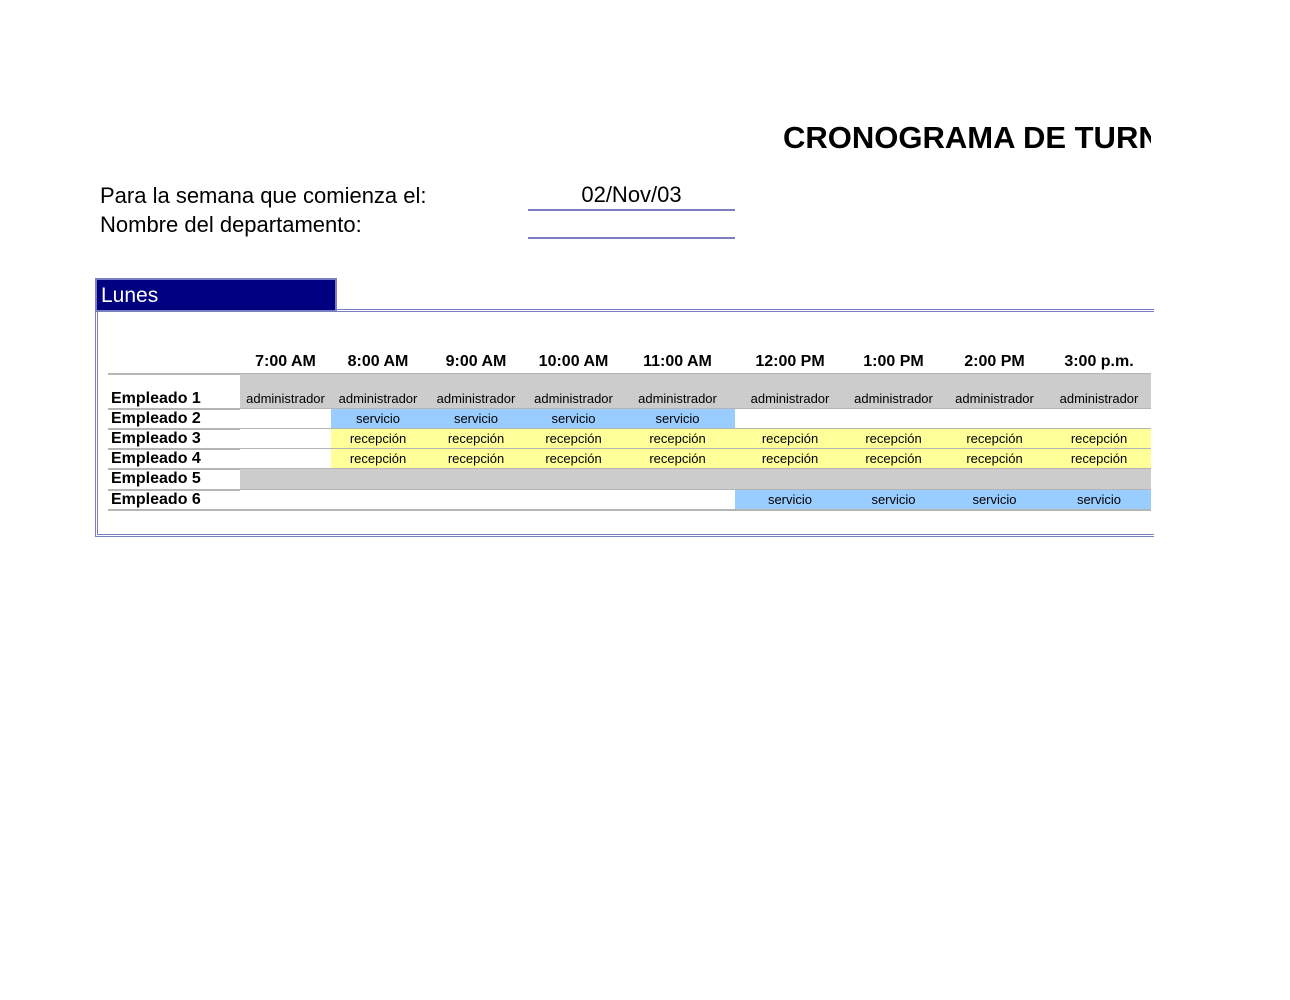  Describe the element at coordinates (156, 418) in the screenshot. I see `employee-label: Empleado 2` at that location.